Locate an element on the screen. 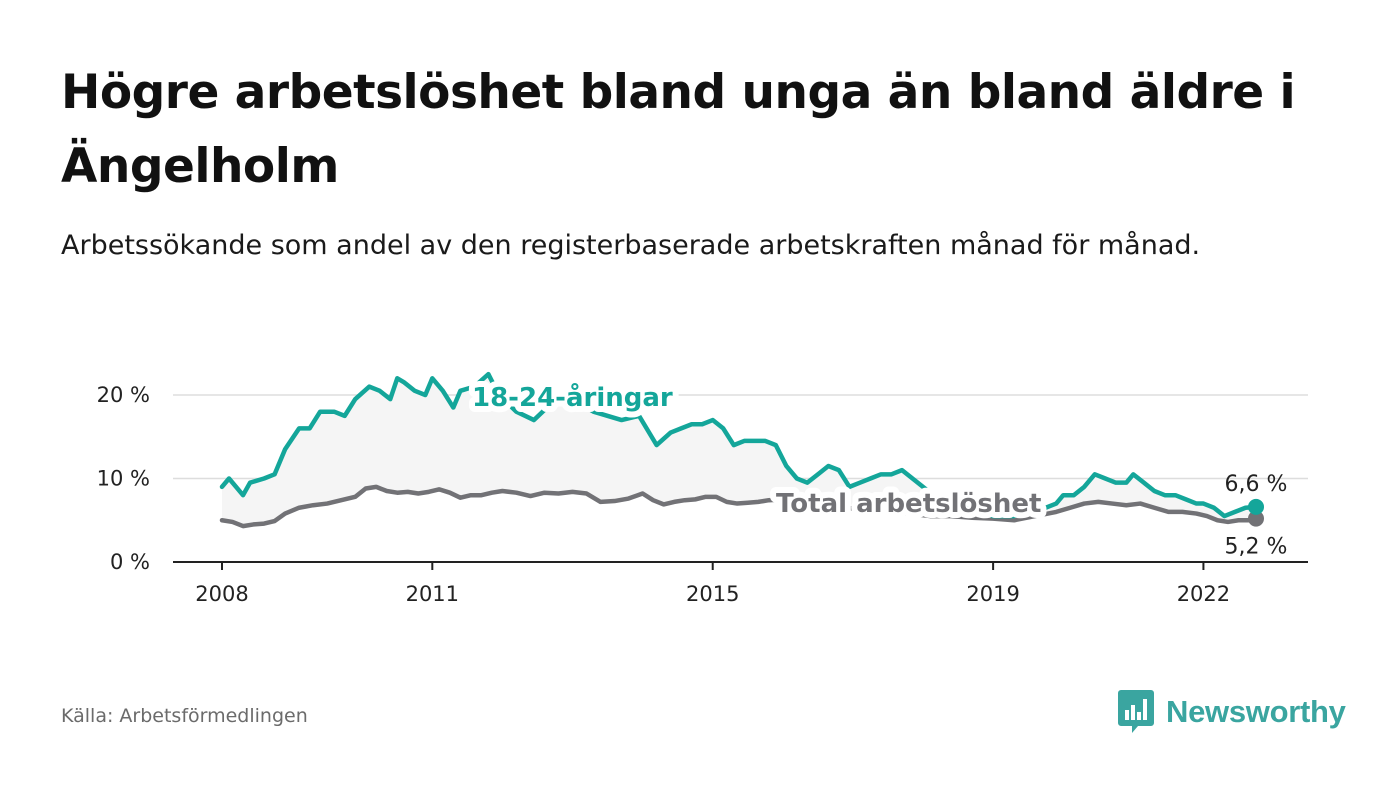 This screenshot has height=794, width=1400. x-tick-label: 2015 is located at coordinates (712, 594).